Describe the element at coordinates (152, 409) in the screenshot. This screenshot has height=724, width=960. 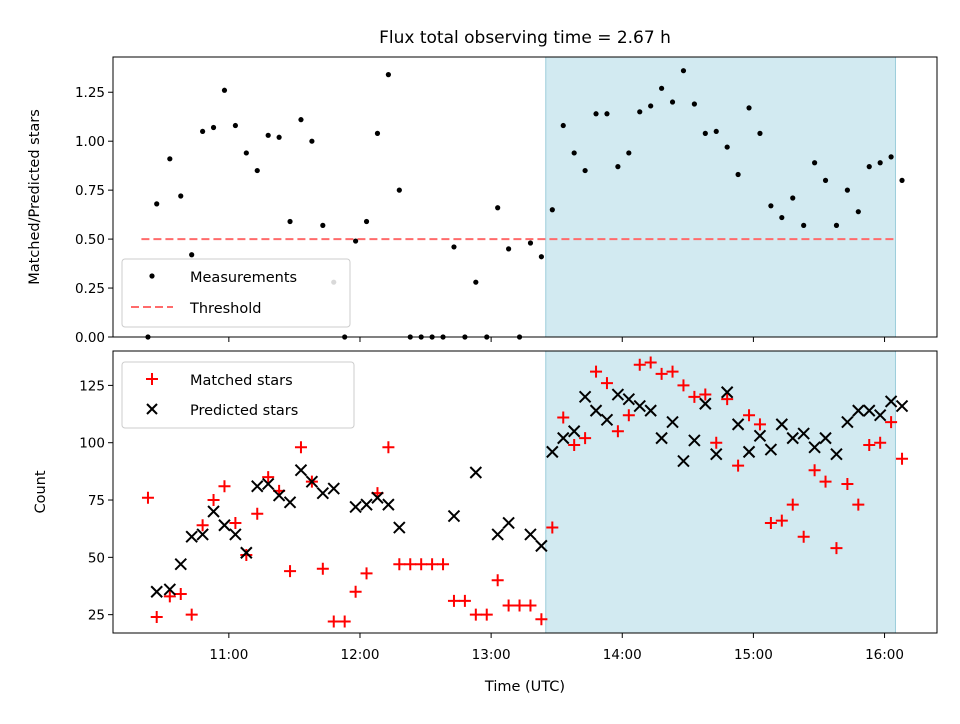
I see `legend-predicted-marker` at that location.